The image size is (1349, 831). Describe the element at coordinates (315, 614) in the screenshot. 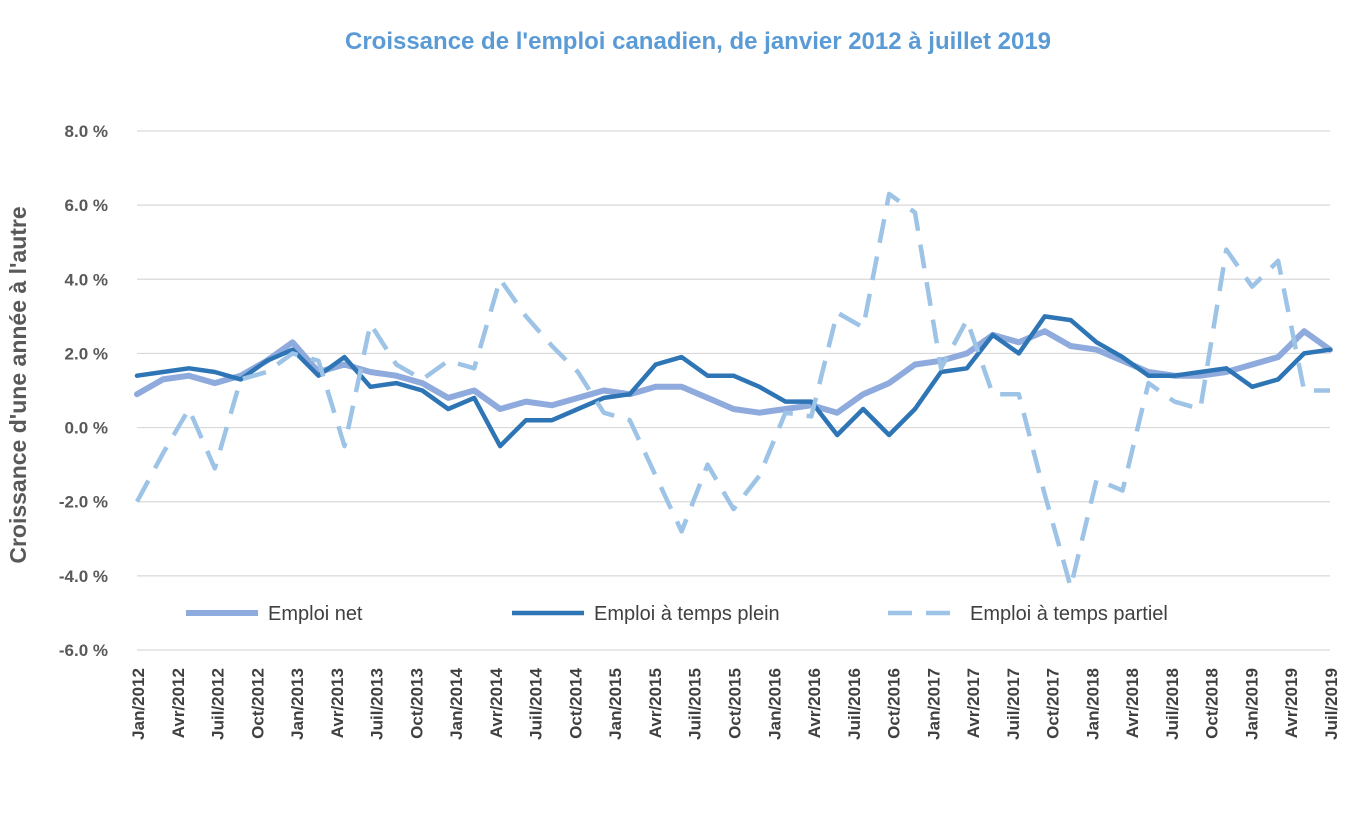

I see `legend-label: Emploi net` at that location.